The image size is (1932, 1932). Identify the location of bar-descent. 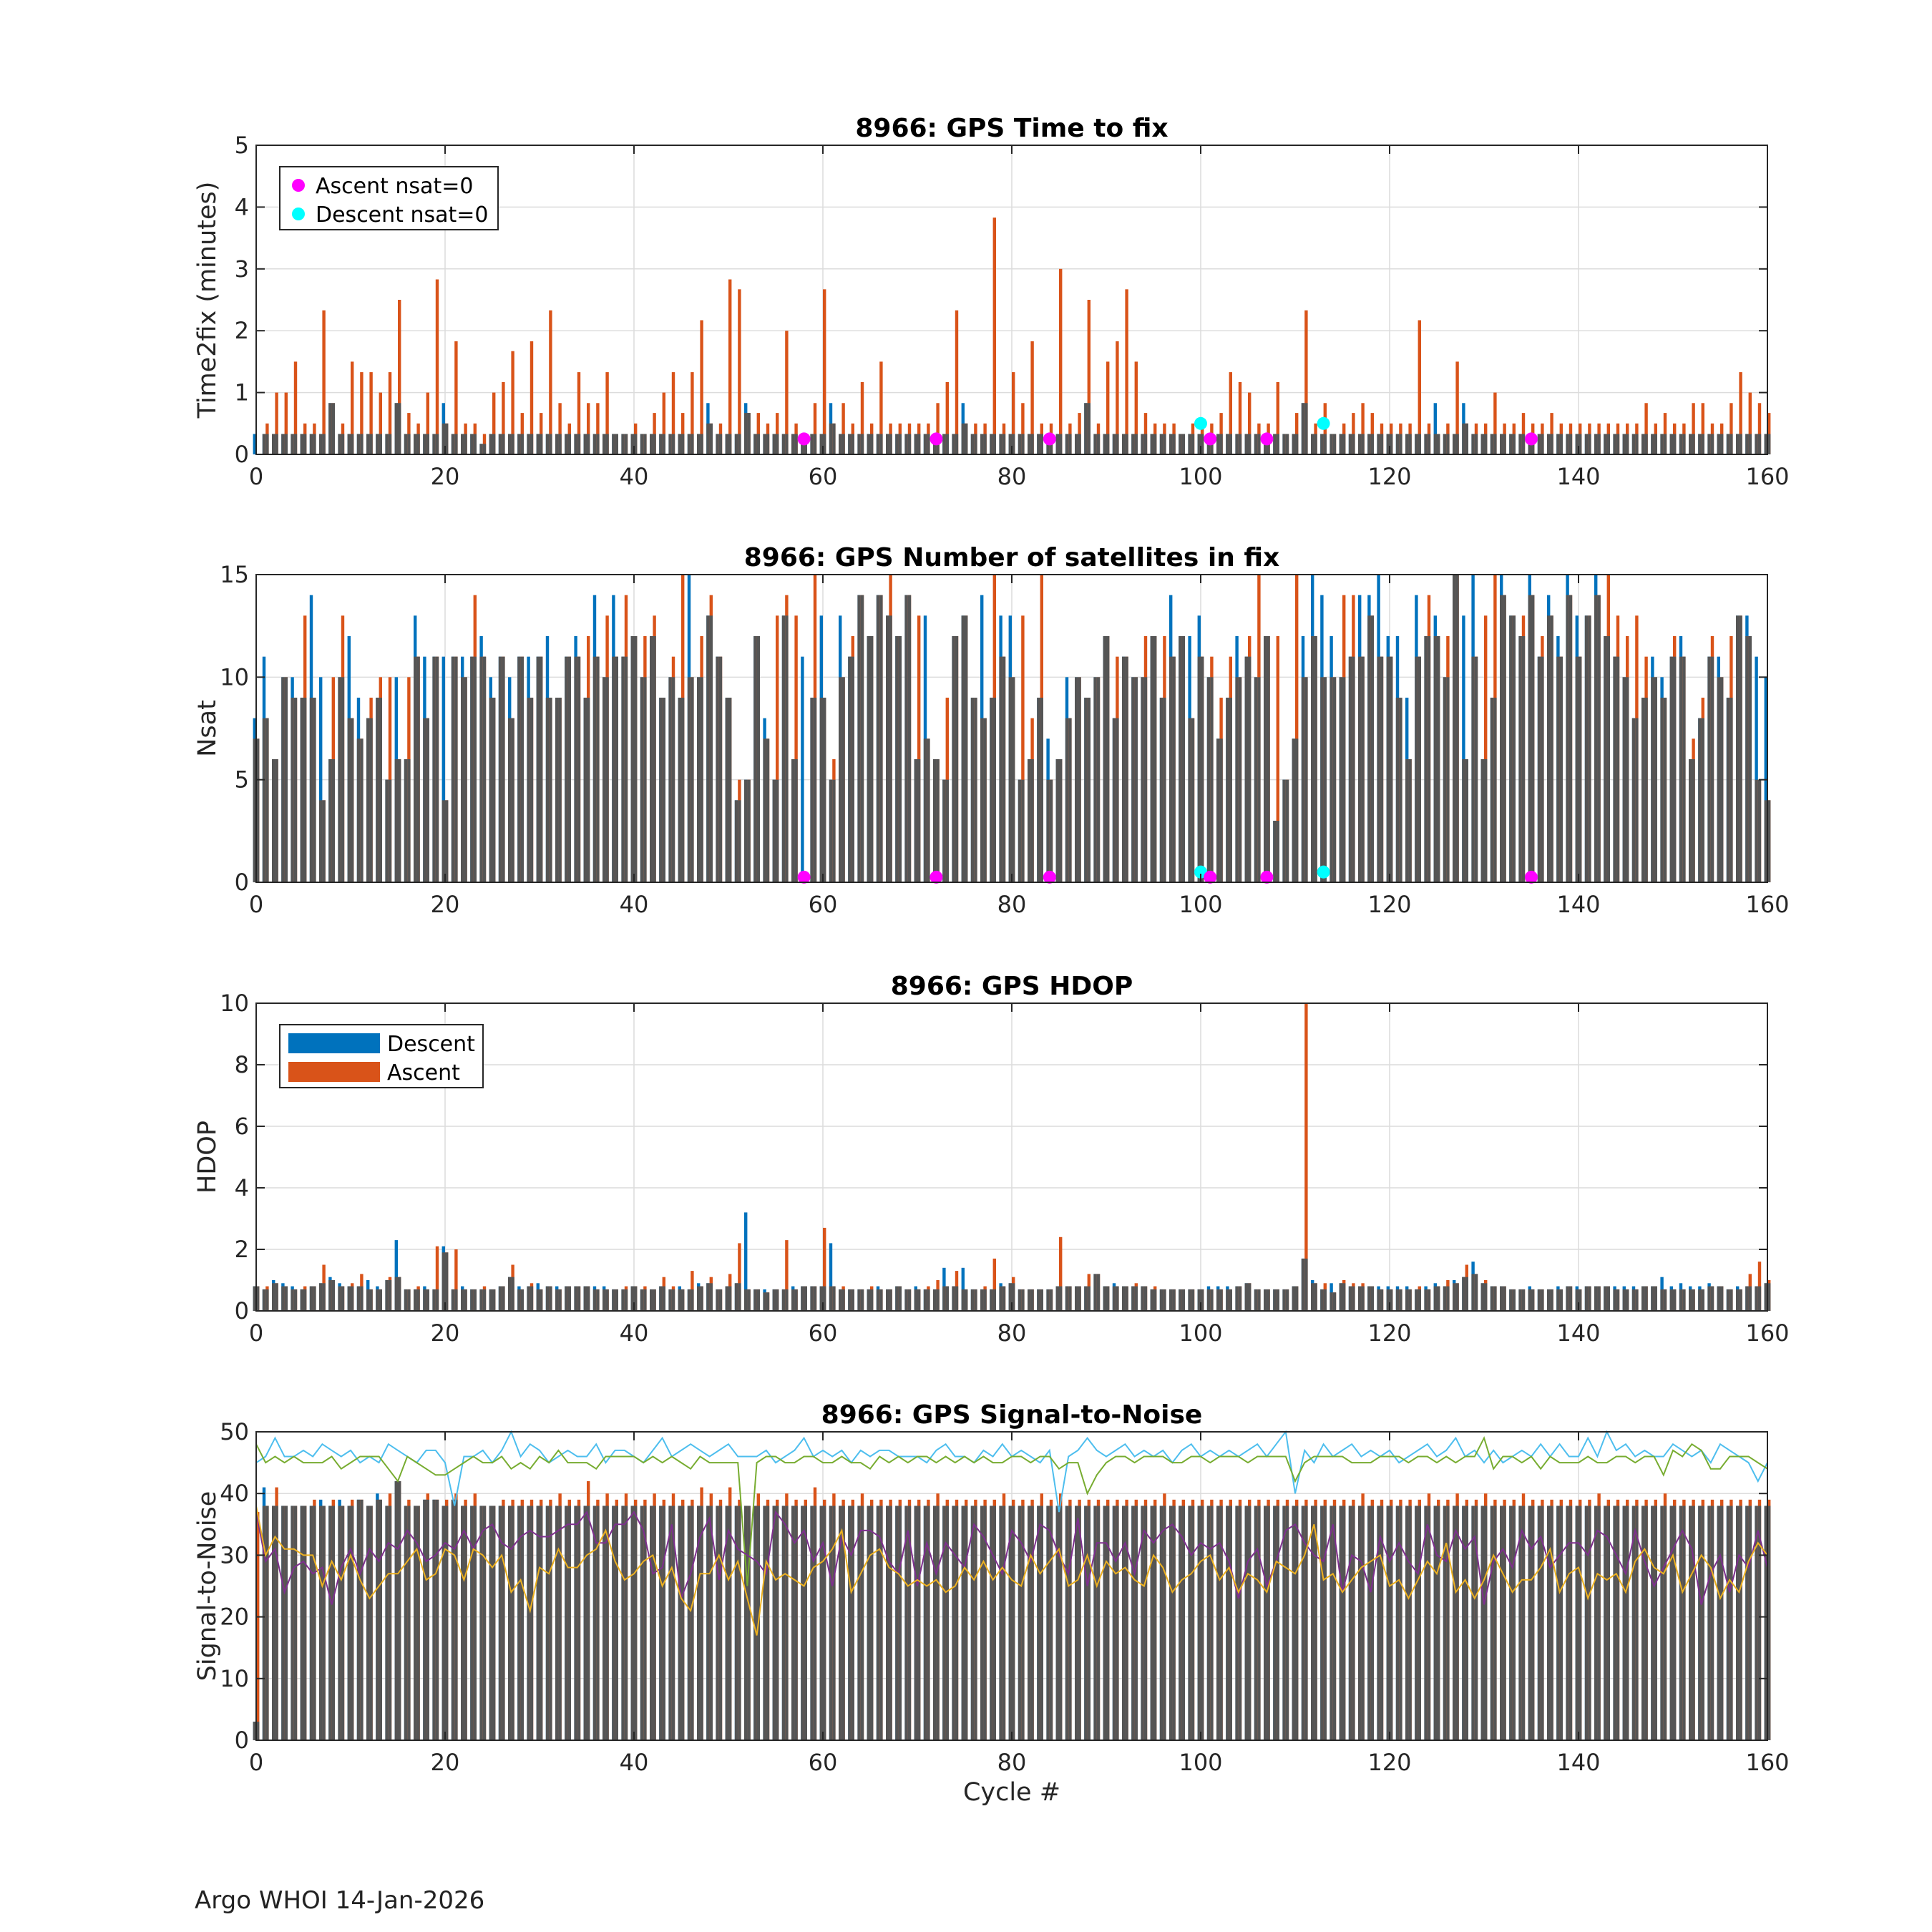
(396, 1275).